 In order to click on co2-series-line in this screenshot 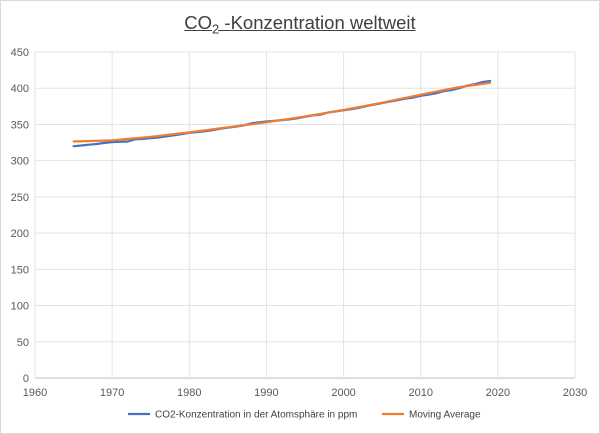, I will do `click(282, 113)`.